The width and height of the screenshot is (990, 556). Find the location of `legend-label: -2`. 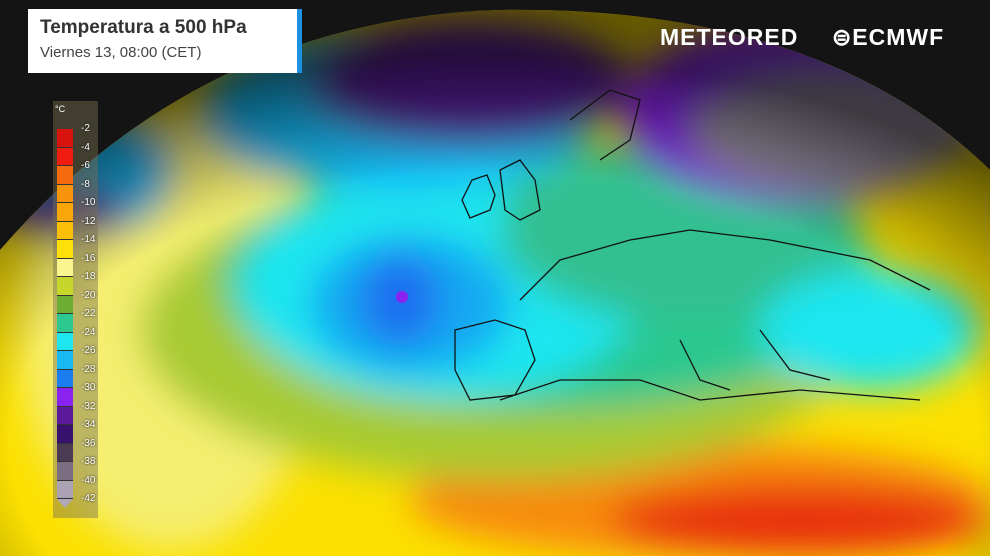

legend-label: -2 is located at coordinates (85, 128).